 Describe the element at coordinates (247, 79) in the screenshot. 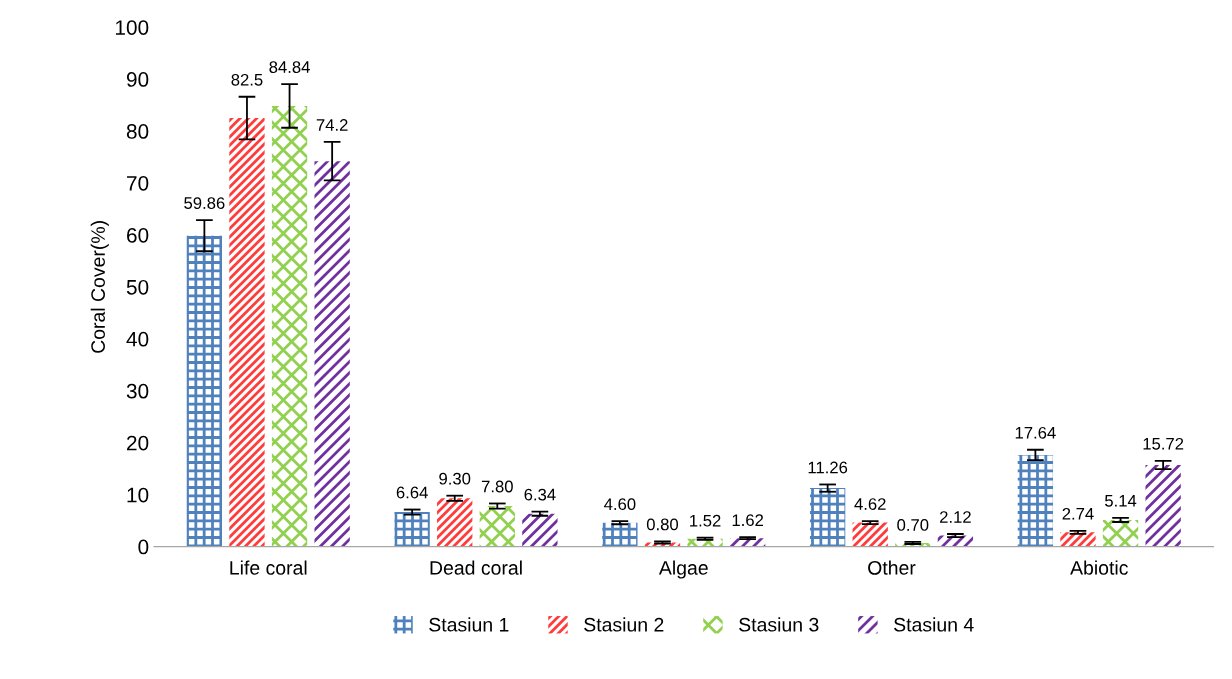

I see `data-label: 82.5` at that location.